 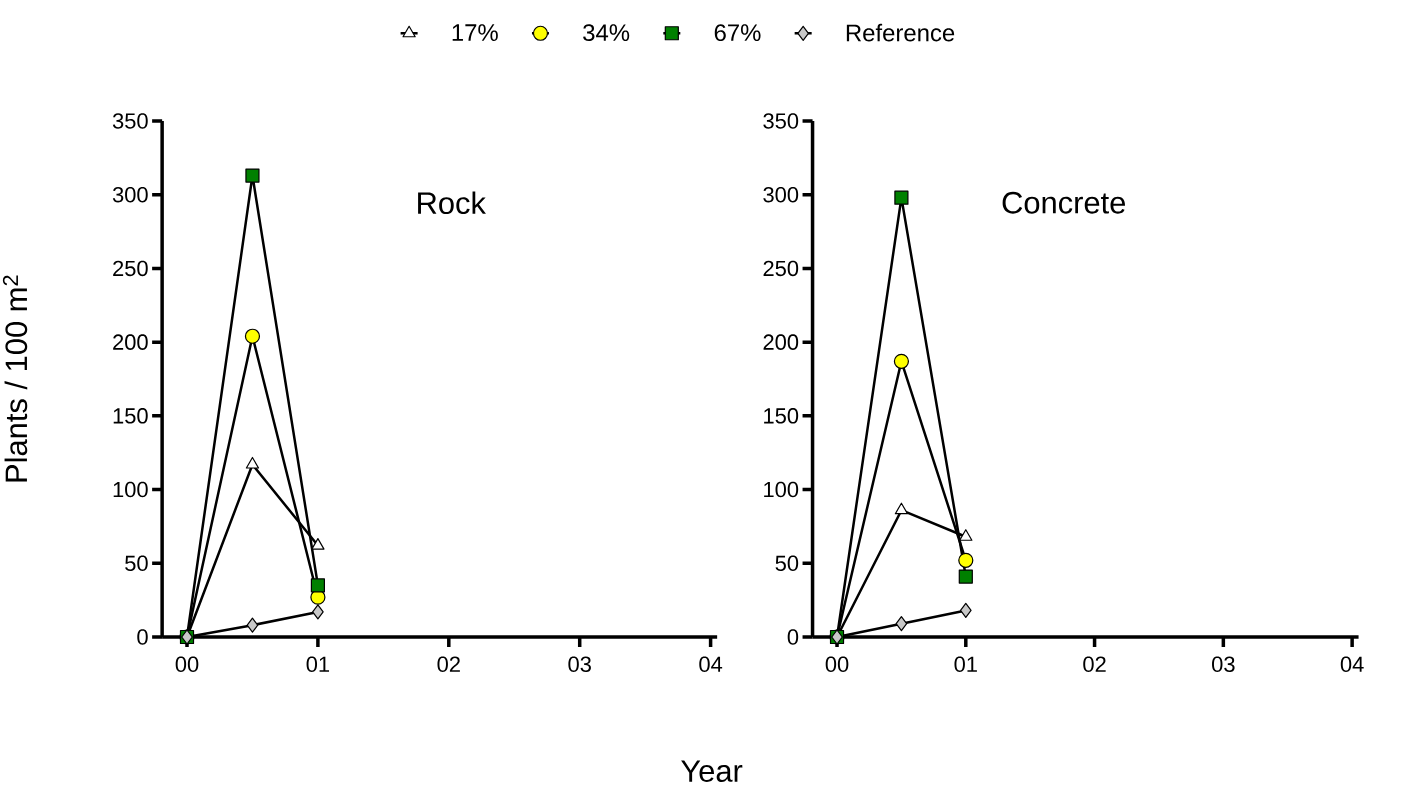 What do you see at coordinates (712, 771) in the screenshot?
I see `x-axis-title: Year` at bounding box center [712, 771].